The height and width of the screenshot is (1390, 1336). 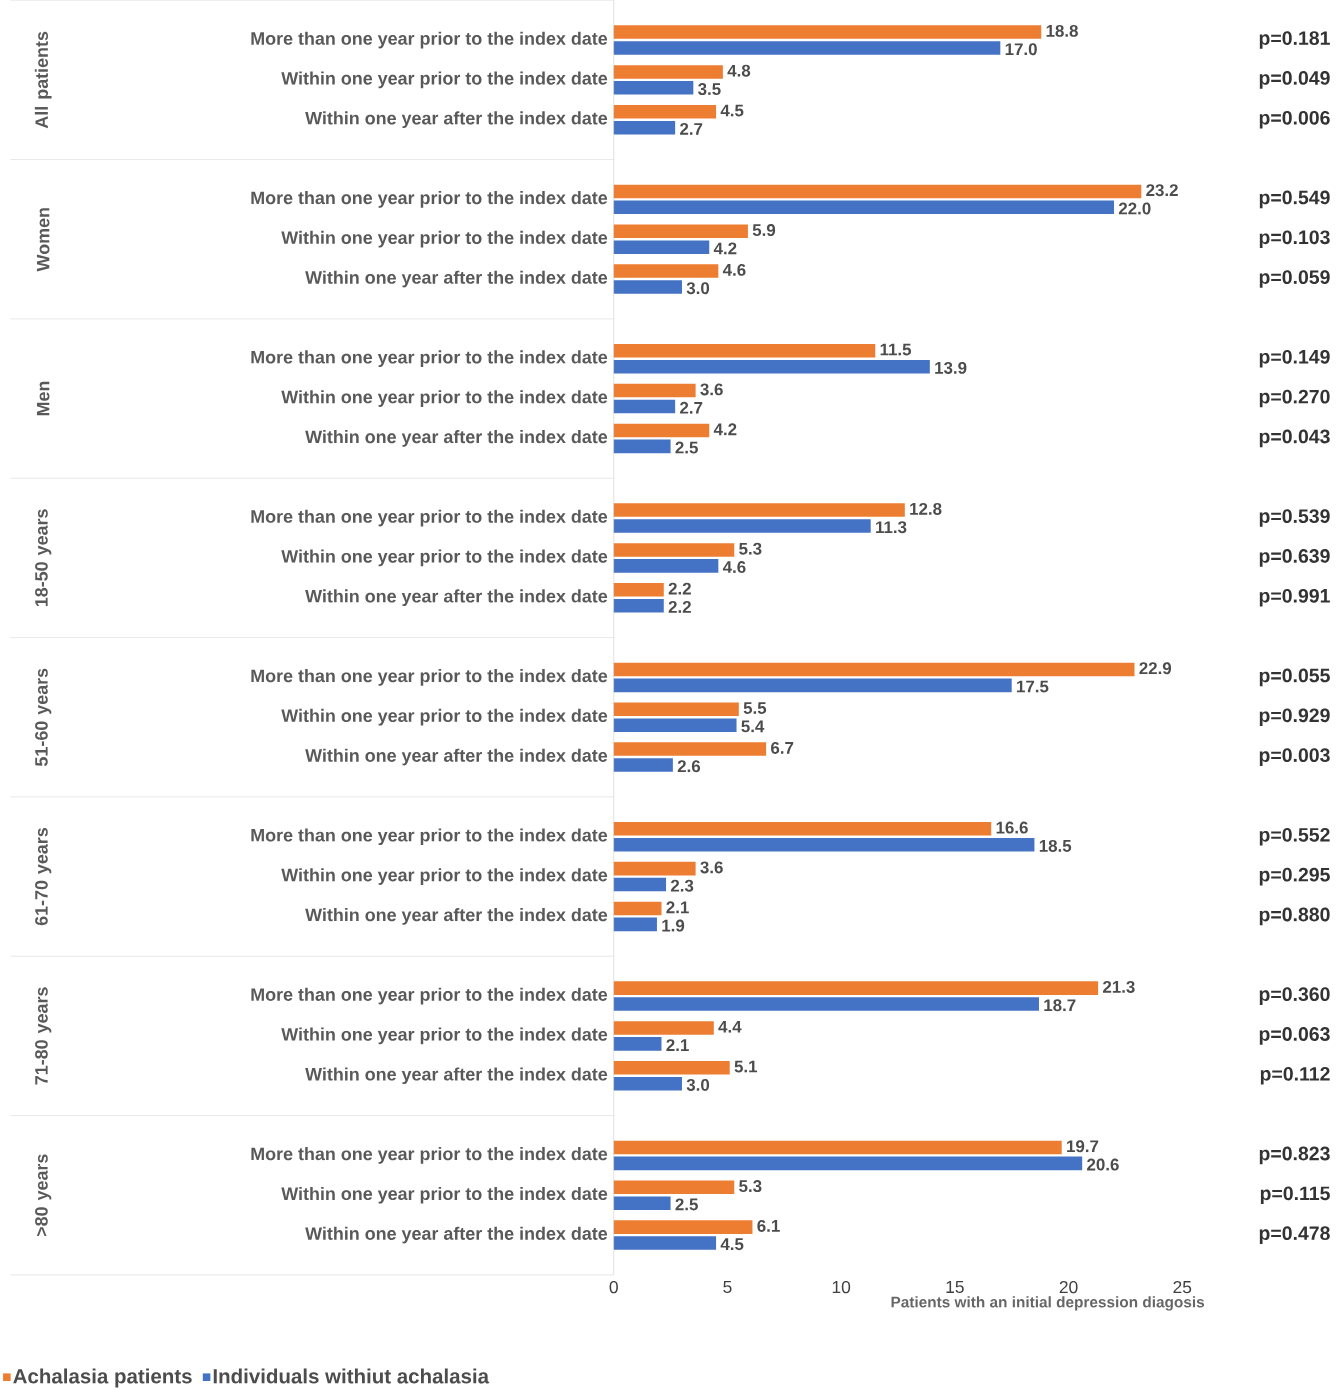 What do you see at coordinates (1055, 845) in the screenshot?
I see `data-label: 18.5` at bounding box center [1055, 845].